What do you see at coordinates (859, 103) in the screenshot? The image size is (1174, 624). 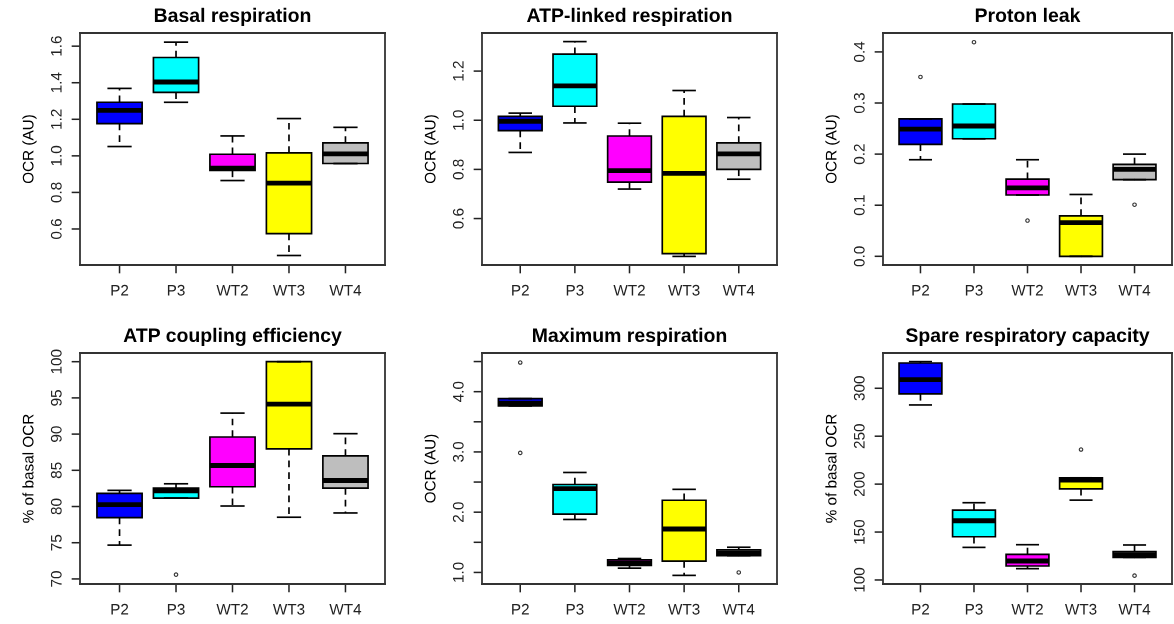 I see `y-tick-label: 0.3` at bounding box center [859, 103].